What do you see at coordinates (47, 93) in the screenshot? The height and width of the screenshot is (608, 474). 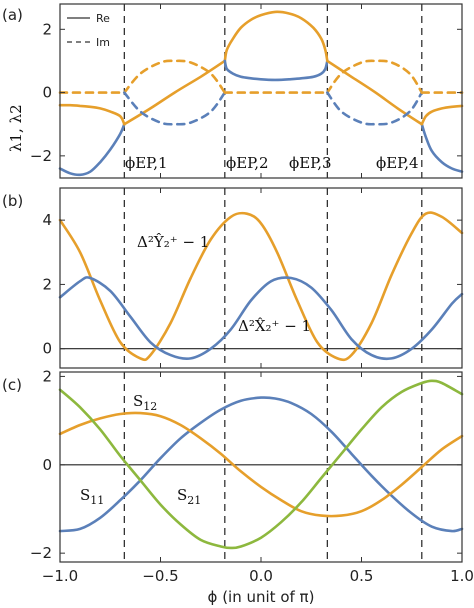 I see `panel-a-ytick-label-0: 0` at bounding box center [47, 93].